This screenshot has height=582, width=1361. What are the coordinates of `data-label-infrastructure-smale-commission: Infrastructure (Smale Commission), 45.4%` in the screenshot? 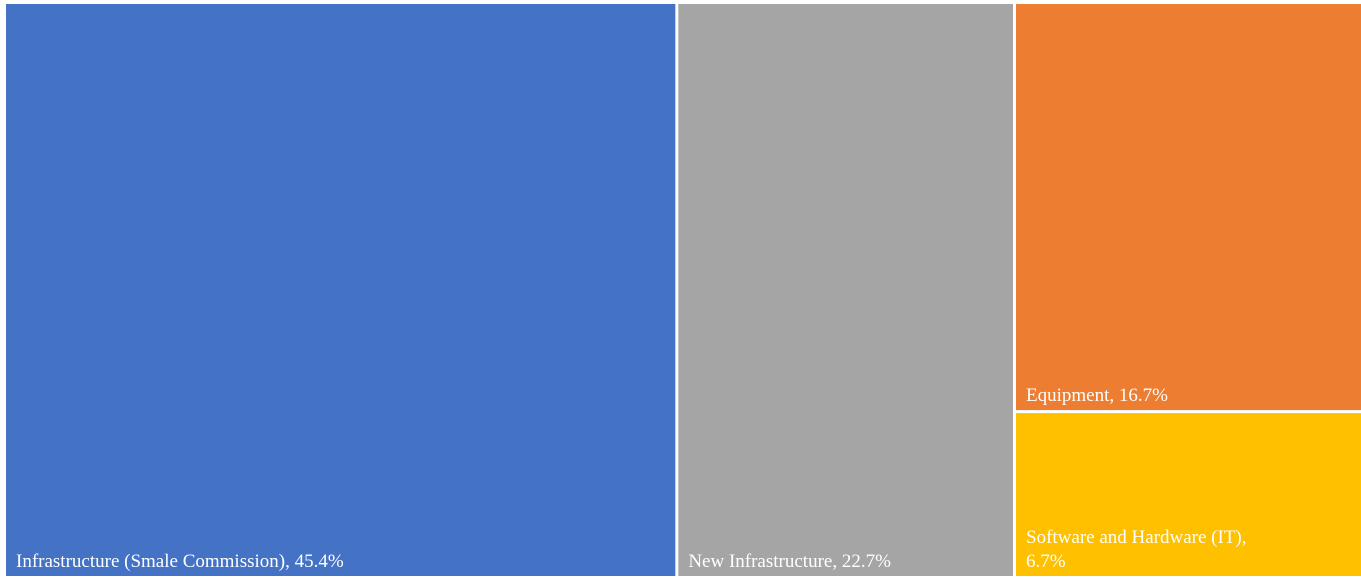 It's located at (180, 561).